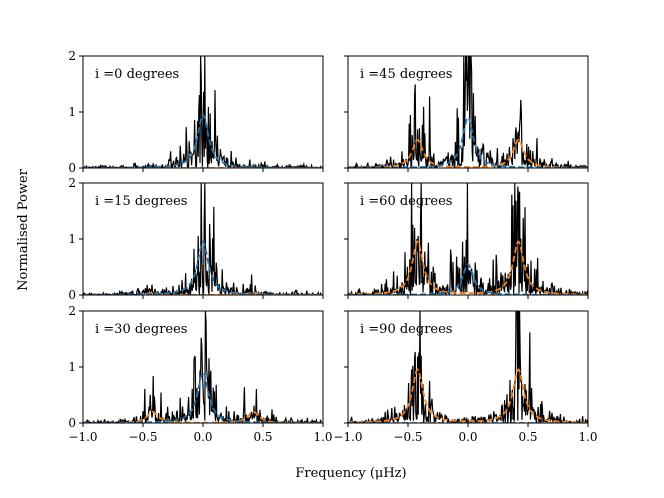 The width and height of the screenshot is (664, 498). What do you see at coordinates (196, 239) in the screenshot?
I see `panel-15: 0 1 2 i =15 degrees` at bounding box center [196, 239].